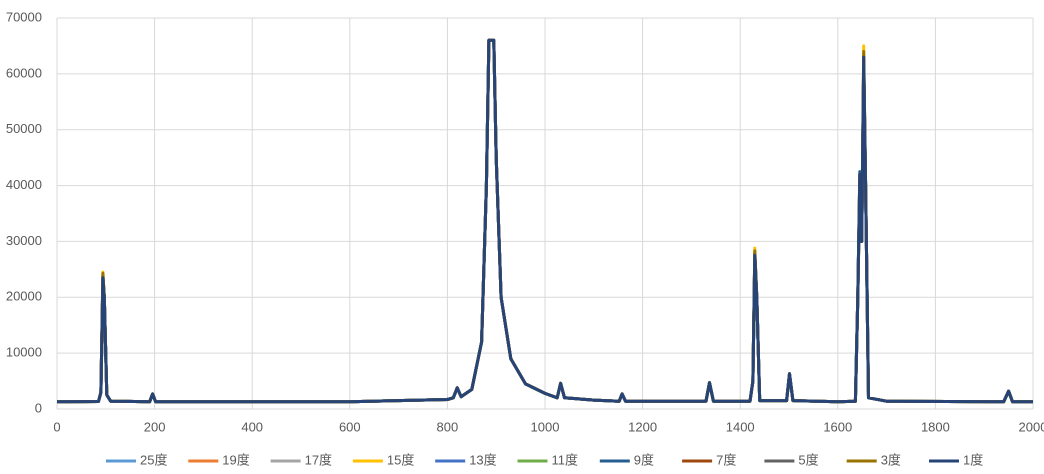 The image size is (1044, 474). I want to click on y-tick-label: 20000, so click(24, 296).